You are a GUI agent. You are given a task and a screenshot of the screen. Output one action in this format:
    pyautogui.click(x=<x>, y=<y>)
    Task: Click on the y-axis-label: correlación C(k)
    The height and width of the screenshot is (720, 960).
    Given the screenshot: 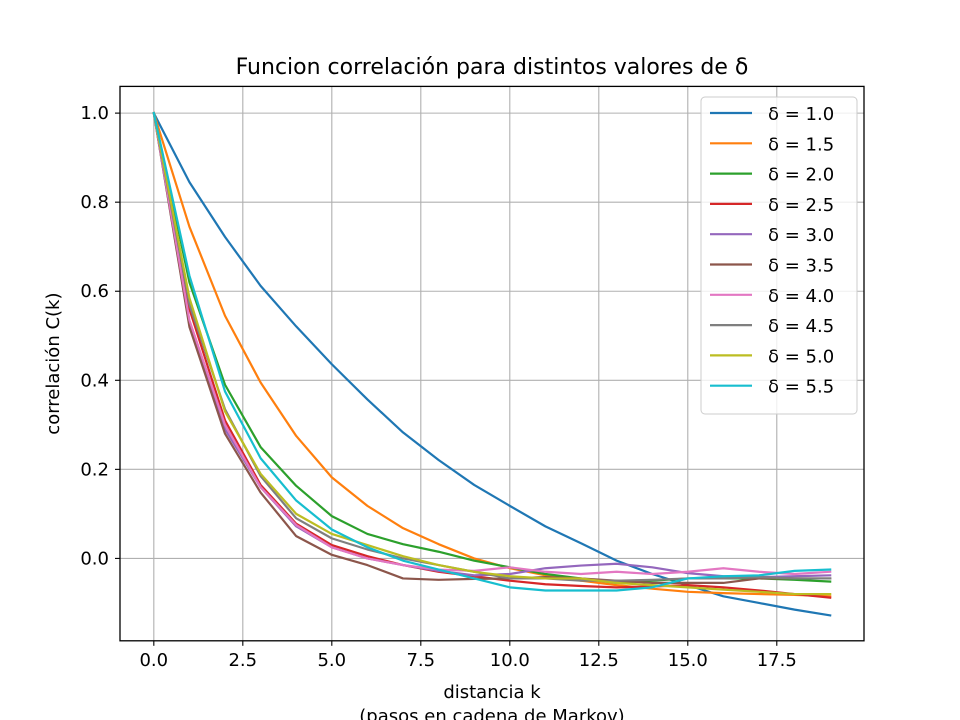 What is the action you would take?
    pyautogui.click(x=53, y=364)
    